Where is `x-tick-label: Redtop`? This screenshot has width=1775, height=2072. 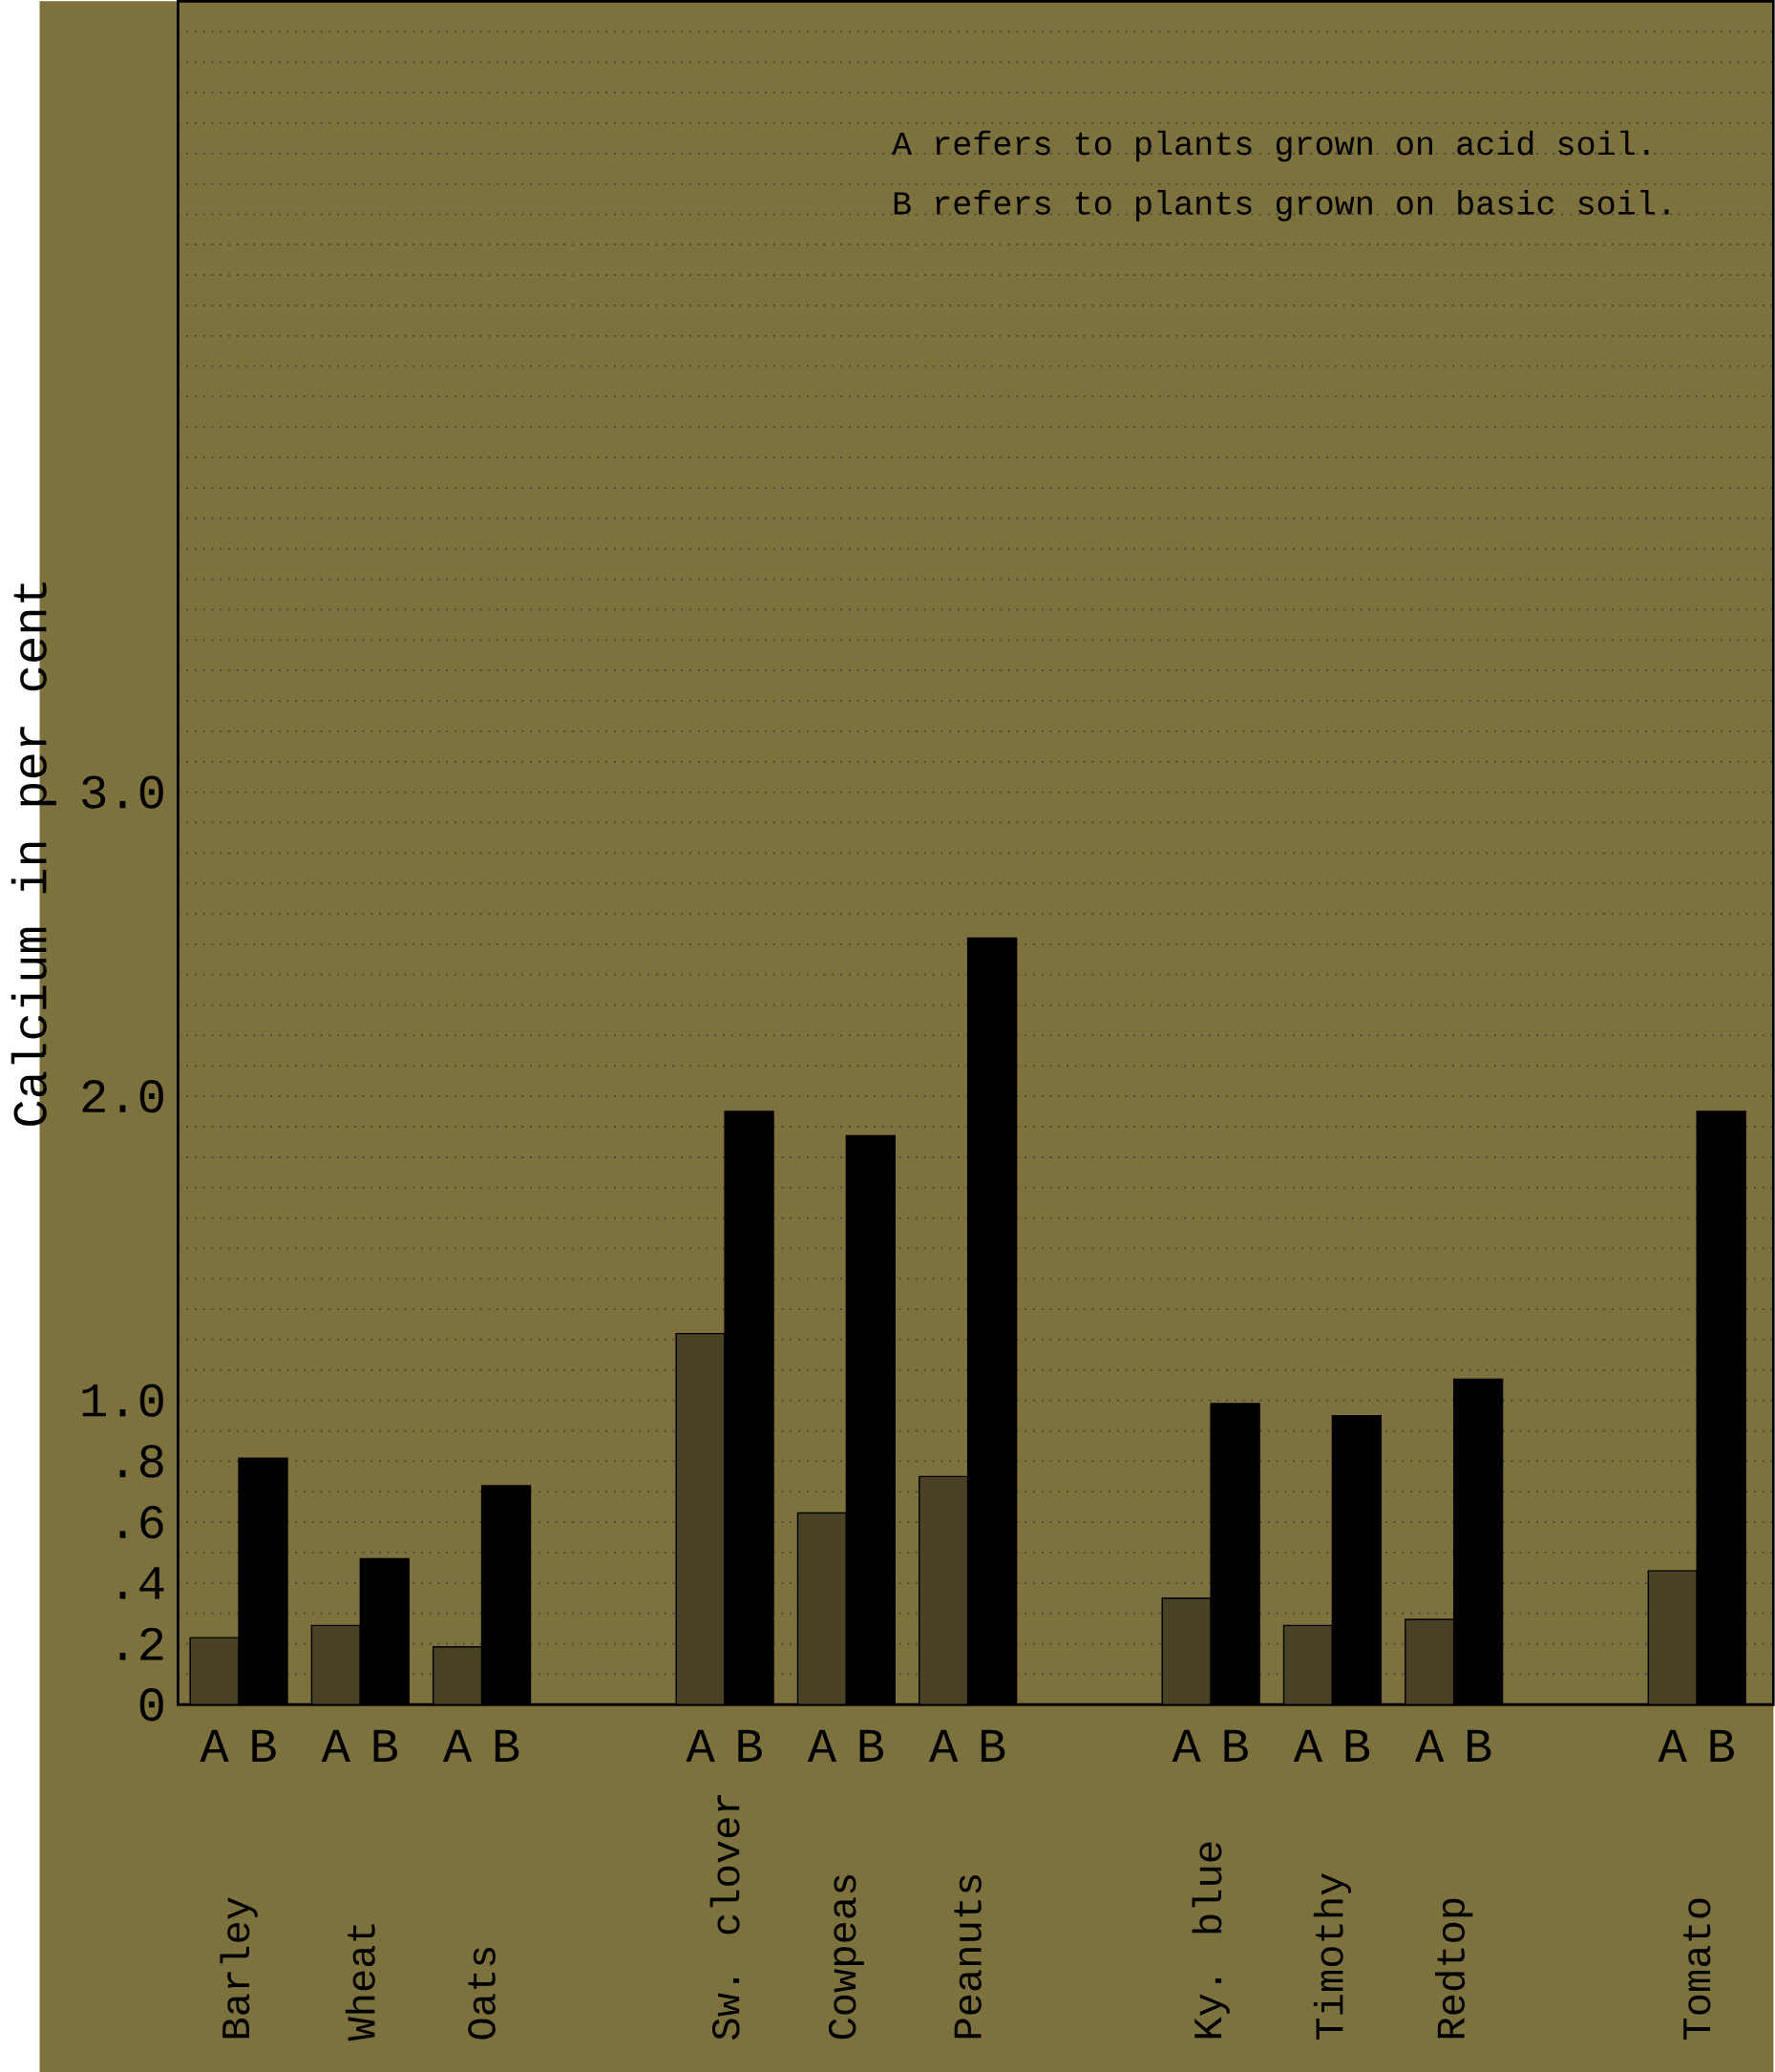 x-tick-label: Redtop is located at coordinates (1454, 1969).